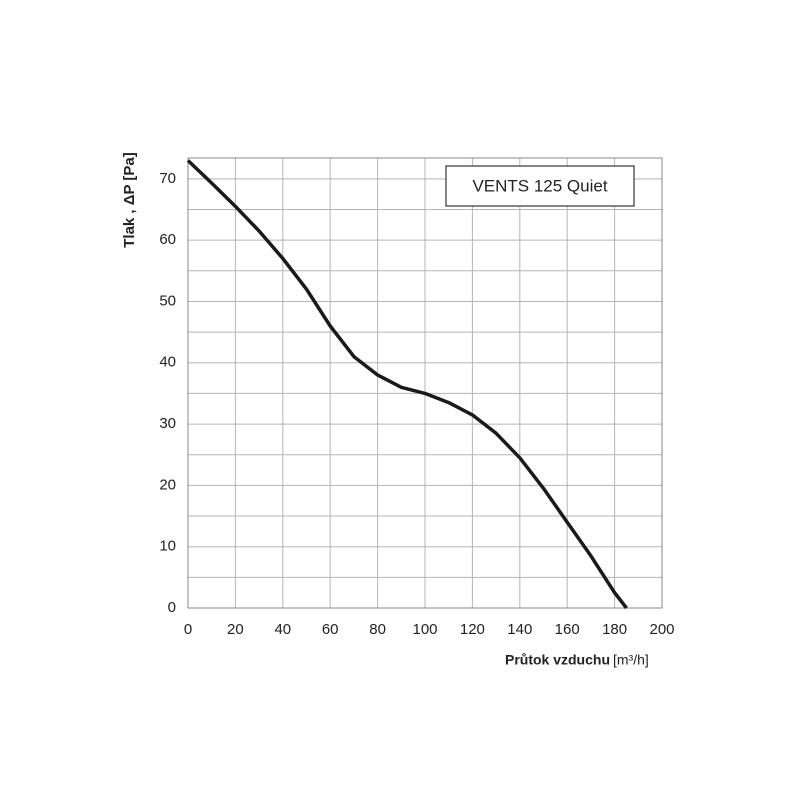 Image resolution: width=800 pixels, height=800 pixels. What do you see at coordinates (519, 629) in the screenshot?
I see `x-tick-label: 140` at bounding box center [519, 629].